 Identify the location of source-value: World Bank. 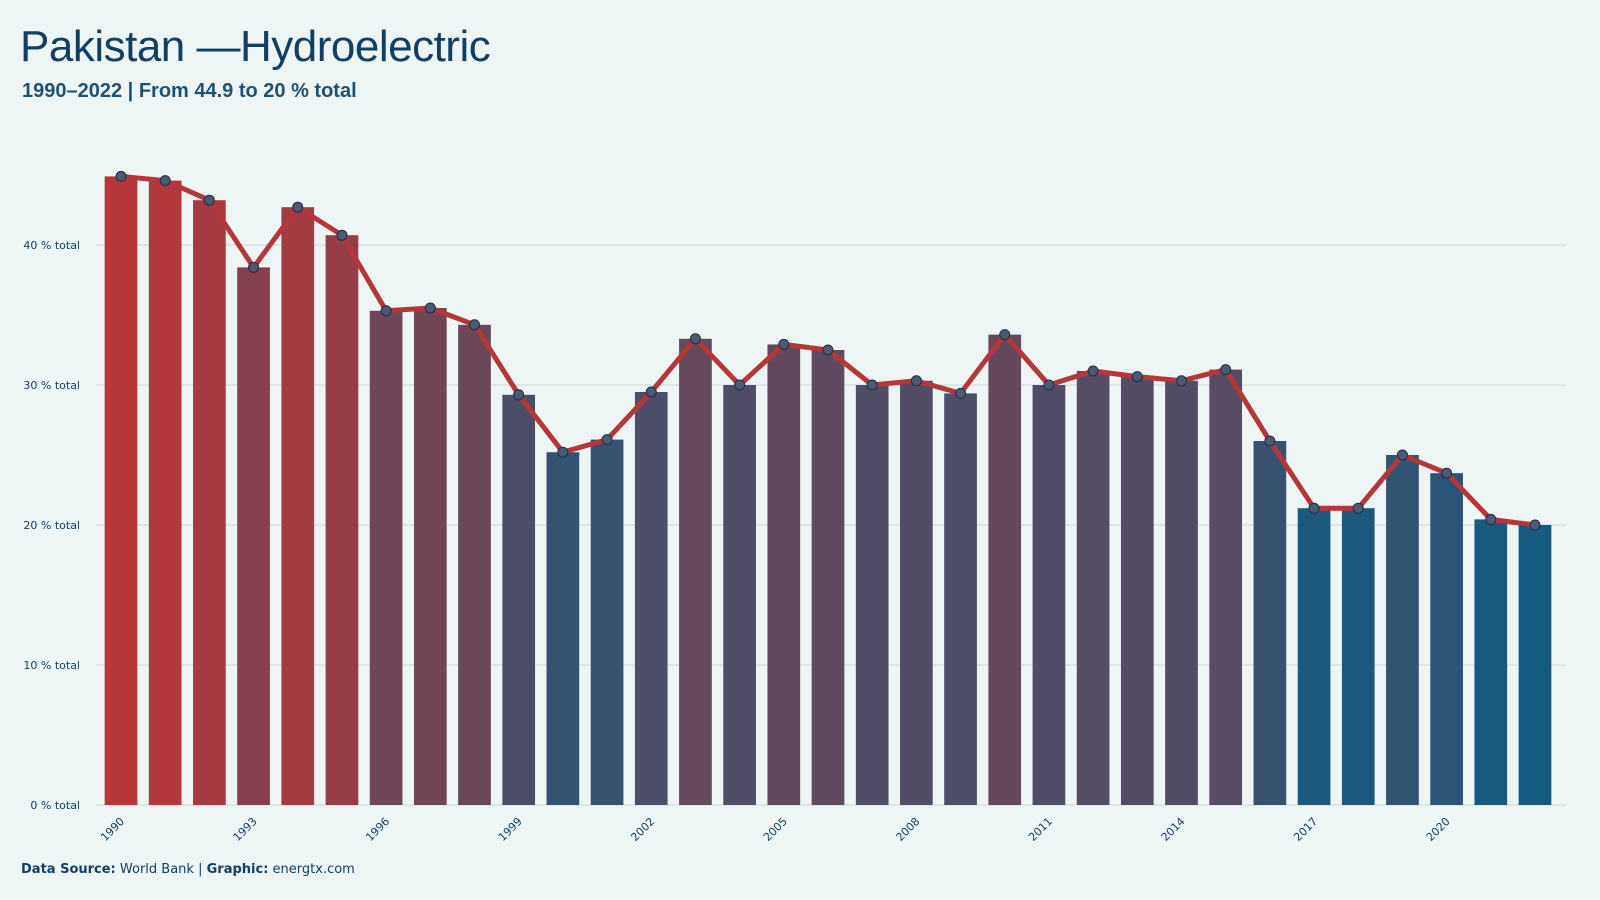
(156, 869).